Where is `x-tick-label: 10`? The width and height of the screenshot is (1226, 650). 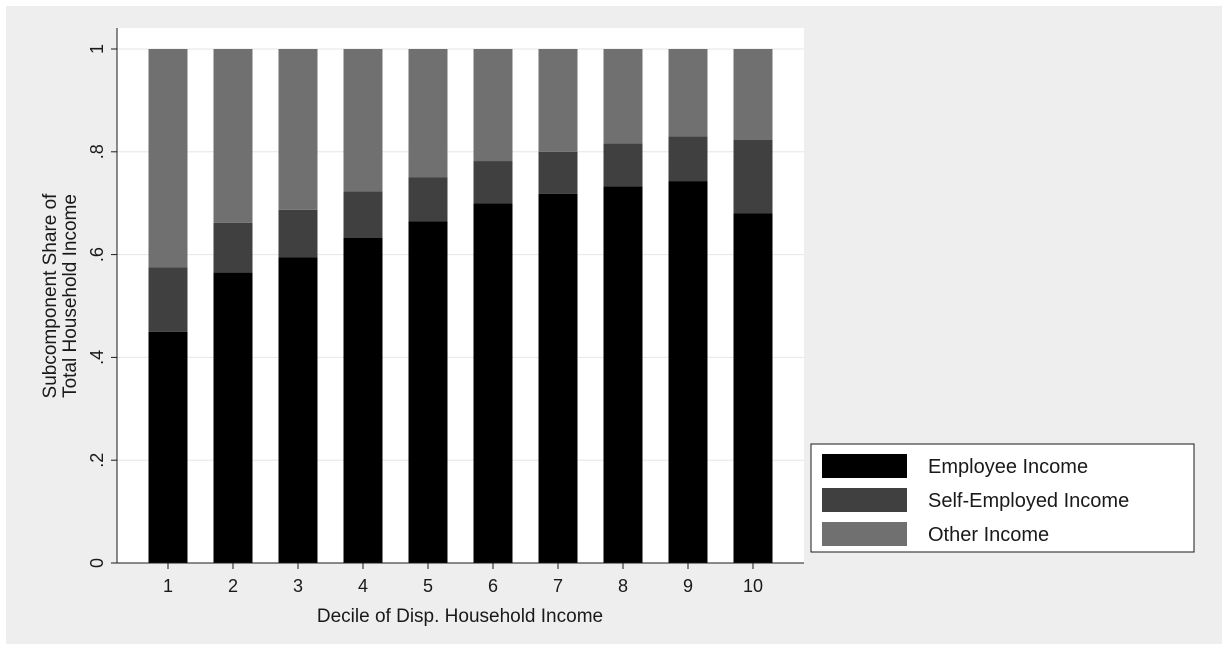
x-tick-label: 10 is located at coordinates (753, 586).